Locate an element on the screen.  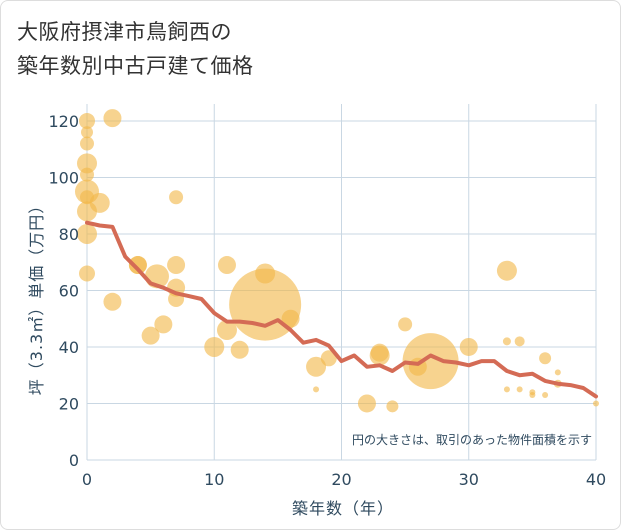
chart-title-line-1: 大阪府摂津市鳥飼西の is located at coordinates (124, 32).